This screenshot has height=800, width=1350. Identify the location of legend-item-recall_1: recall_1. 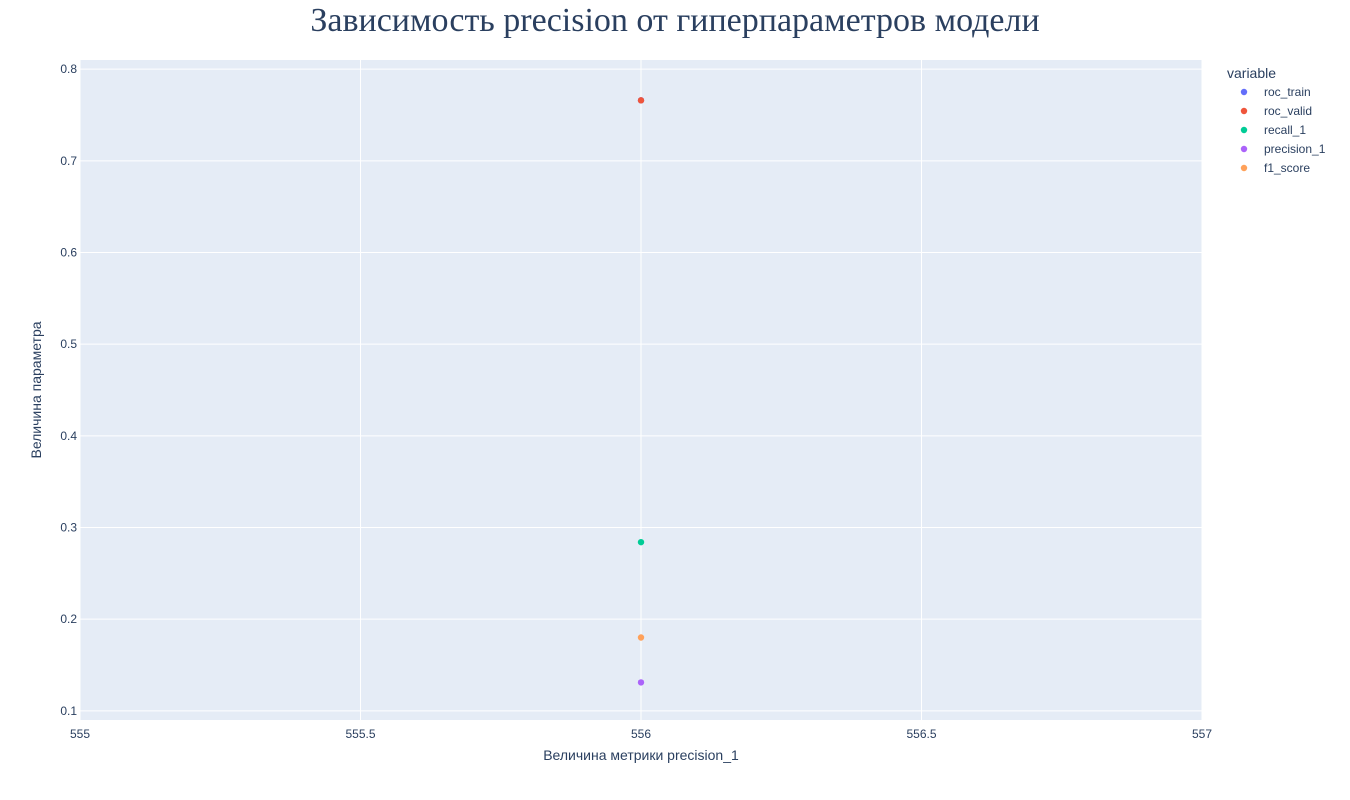
(1273, 130).